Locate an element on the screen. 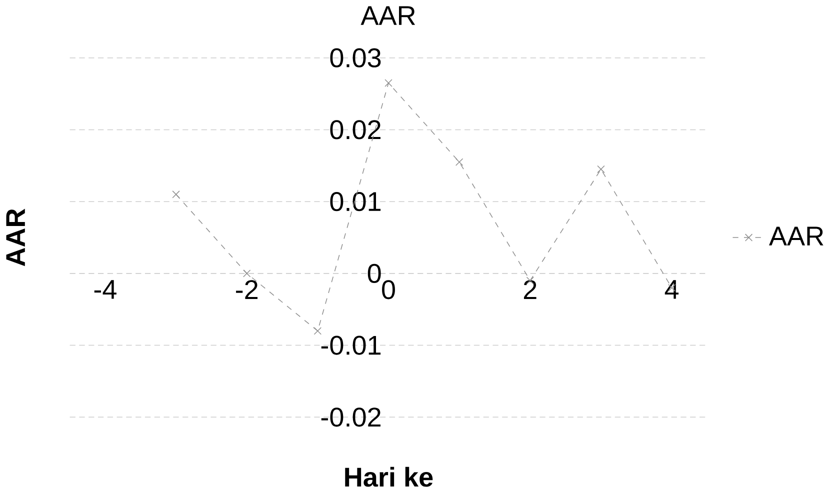 This screenshot has width=834, height=493. y-tick-label: 0.02 is located at coordinates (355, 130).